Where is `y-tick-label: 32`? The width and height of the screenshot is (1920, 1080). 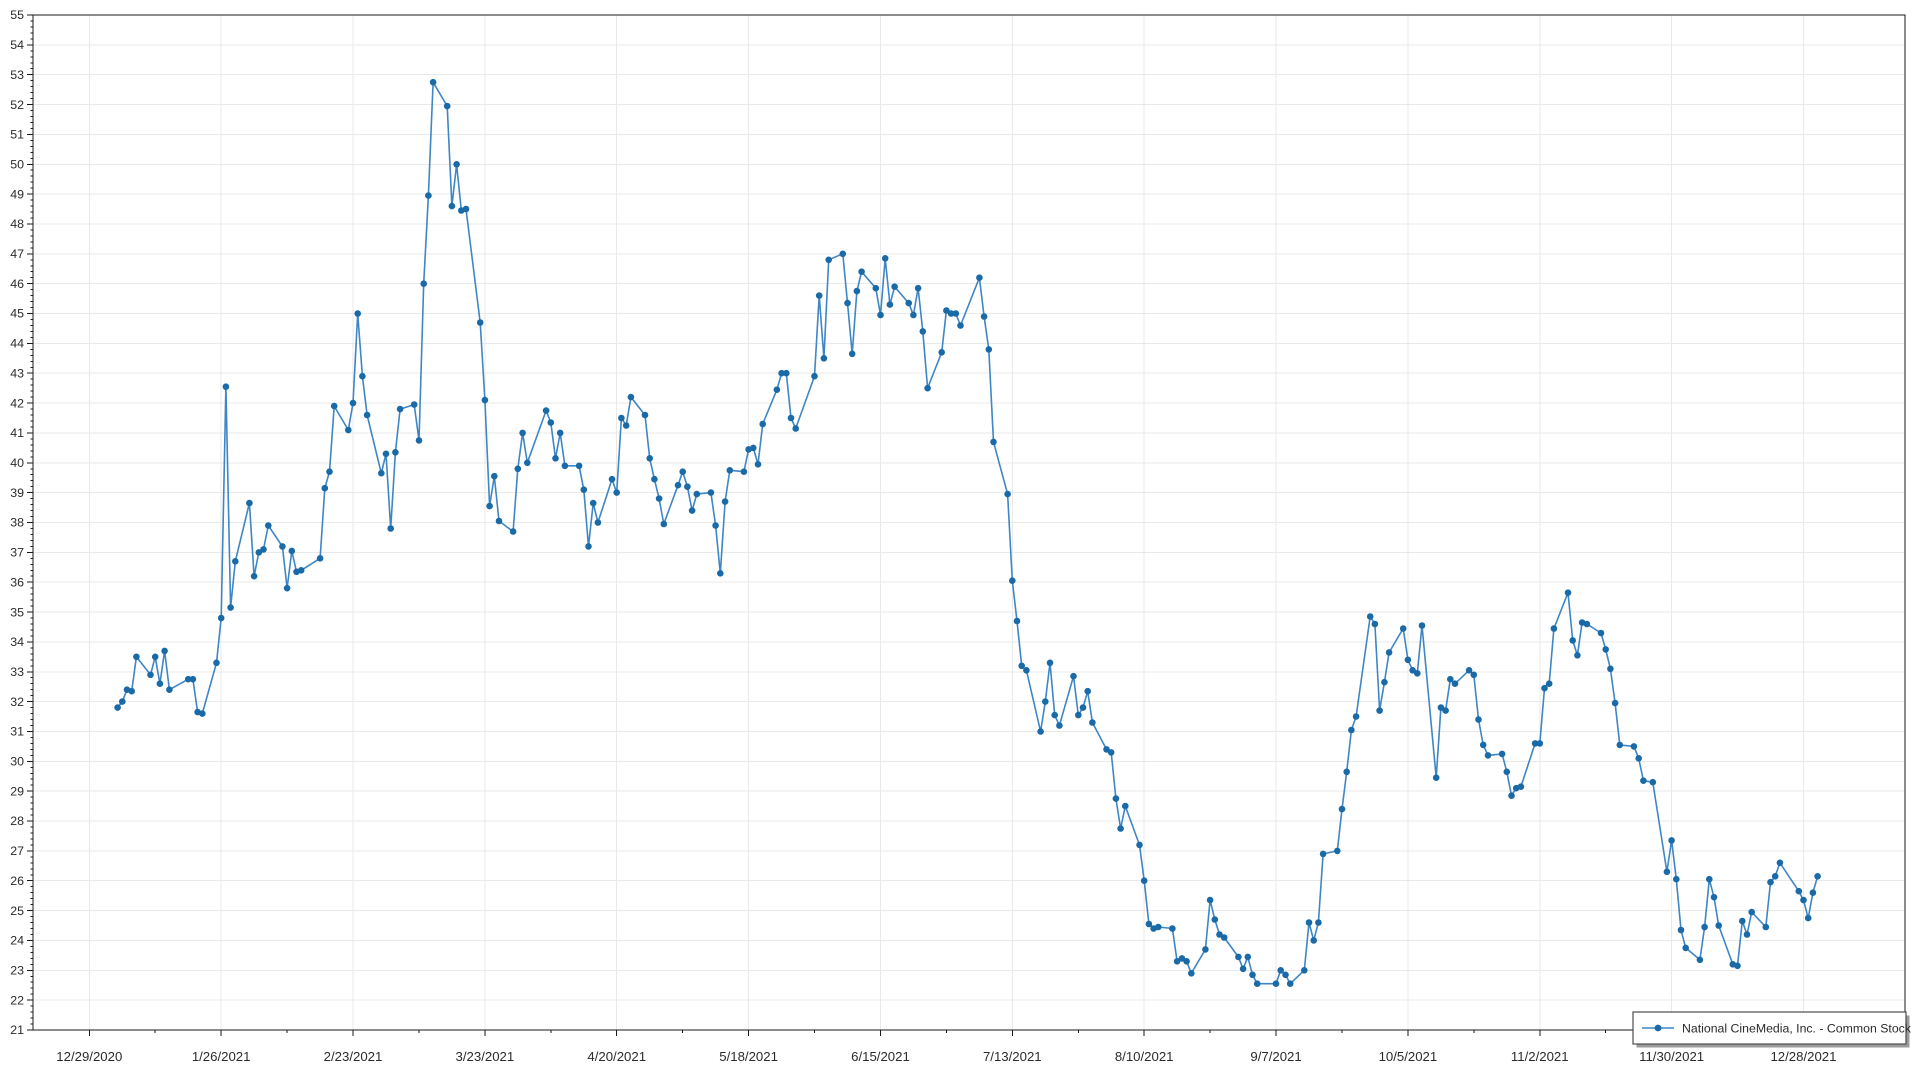
y-tick-label: 32 is located at coordinates (17, 702).